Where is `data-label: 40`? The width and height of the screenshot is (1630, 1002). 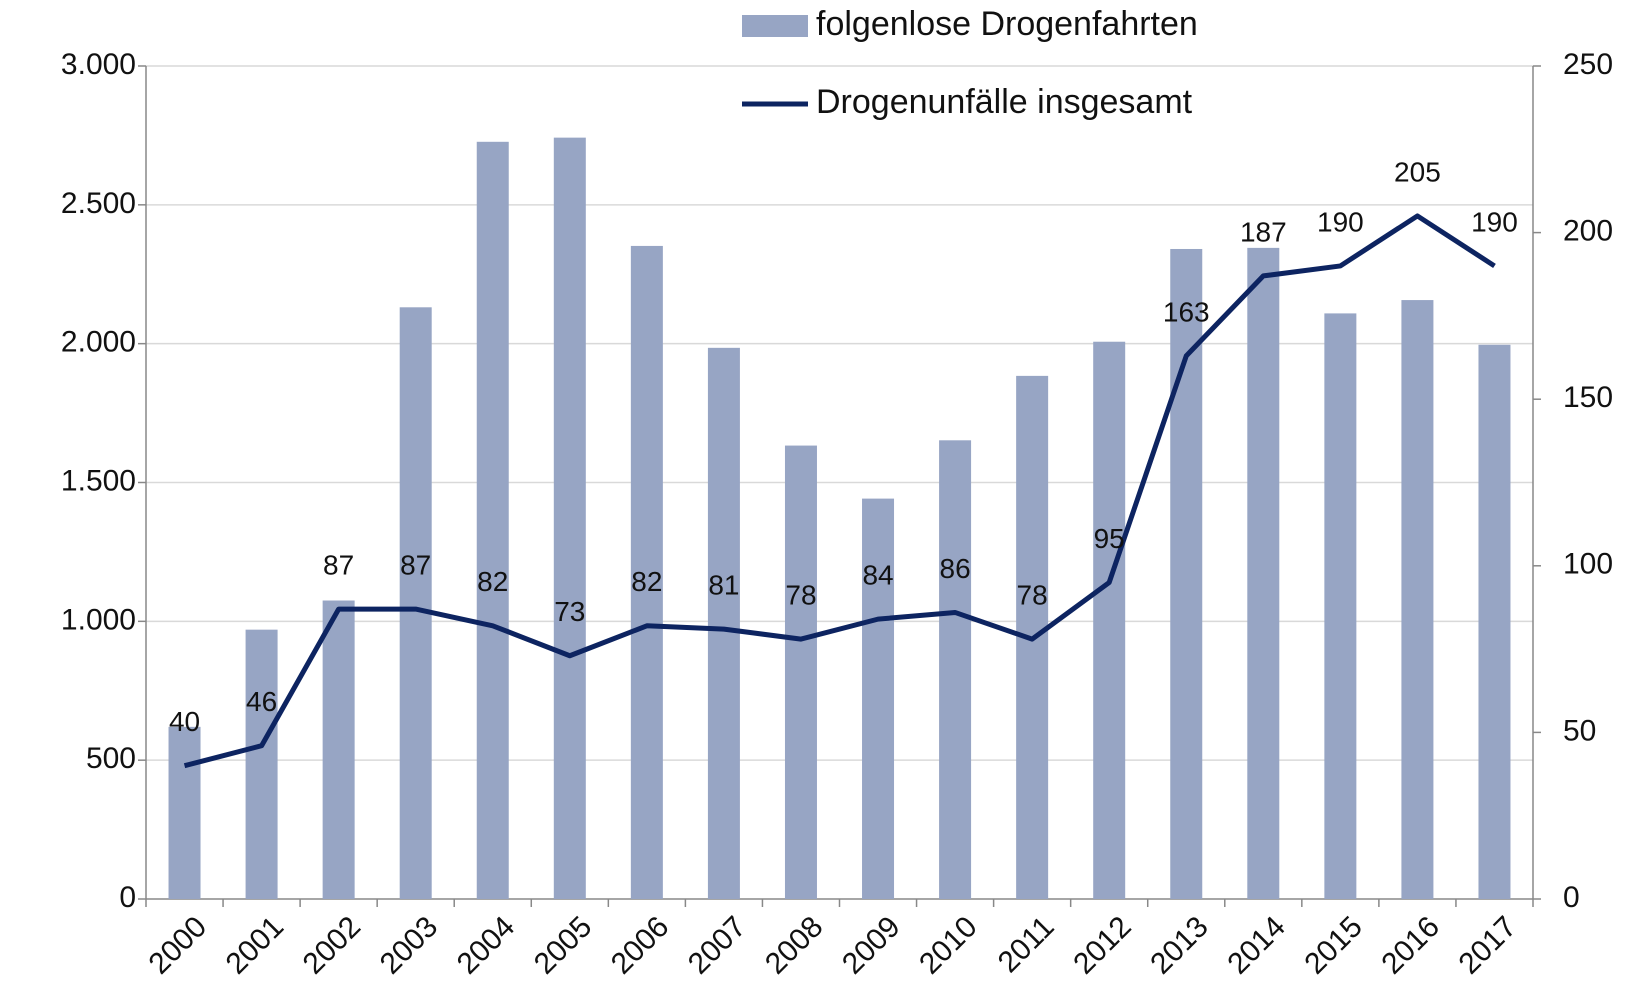
data-label: 40 is located at coordinates (184, 721).